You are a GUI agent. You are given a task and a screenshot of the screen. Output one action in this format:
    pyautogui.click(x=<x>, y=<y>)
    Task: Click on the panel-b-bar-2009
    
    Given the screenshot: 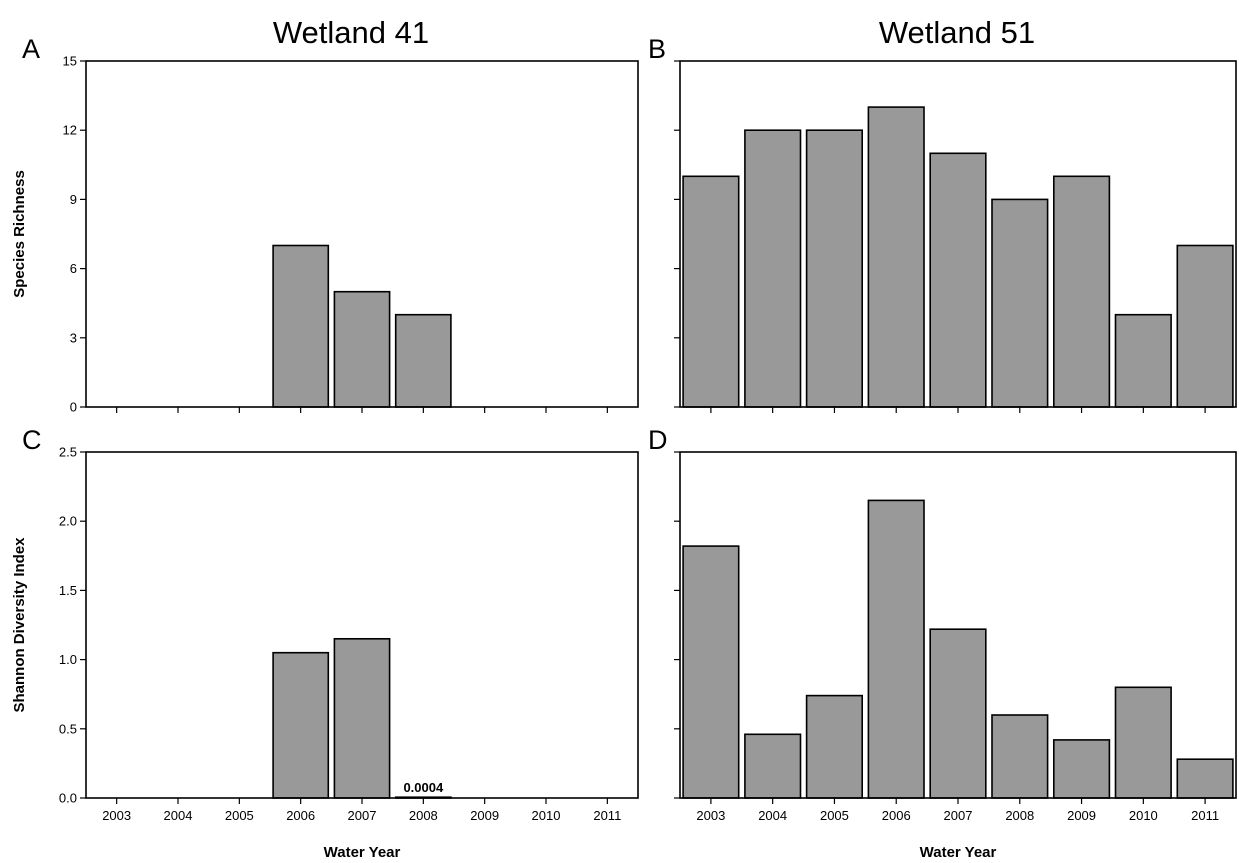 What is the action you would take?
    pyautogui.click(x=1082, y=291)
    